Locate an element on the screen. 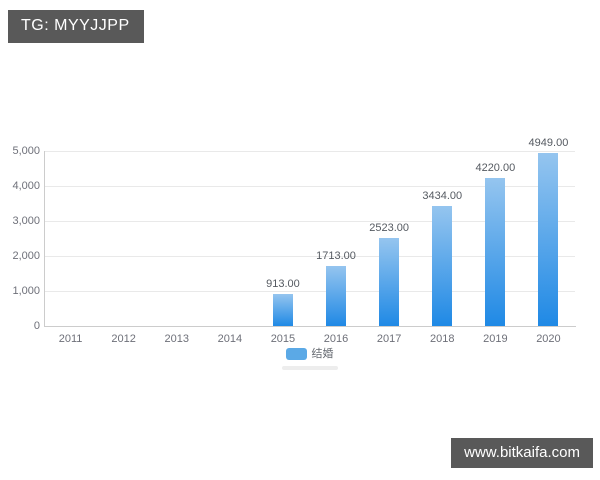 Image resolution: width=600 pixels, height=480 pixels. x-axis-tick-label: 2018 is located at coordinates (442, 339).